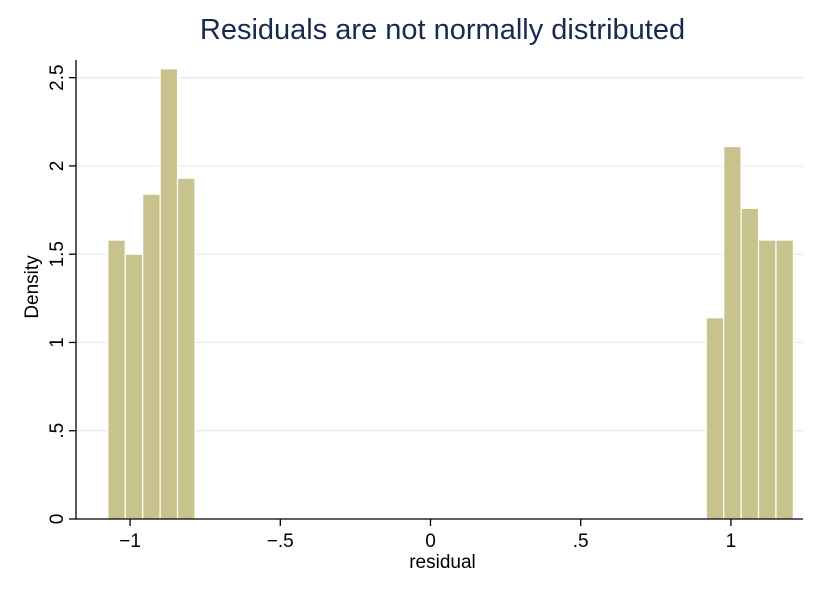 This screenshot has height=600, width=825. What do you see at coordinates (442, 30) in the screenshot?
I see `chart-title: Residuals are not normally distributed` at bounding box center [442, 30].